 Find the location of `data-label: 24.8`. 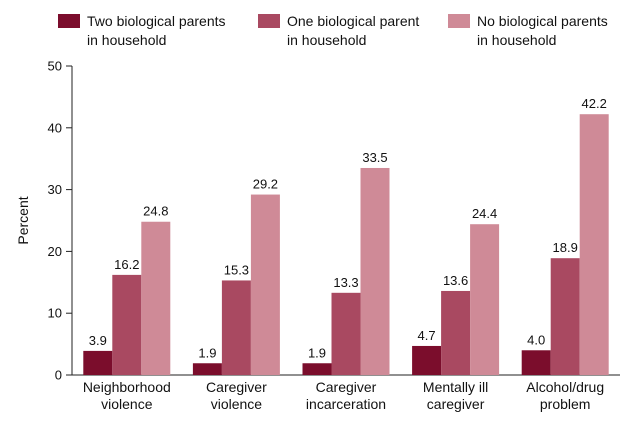

data-label: 24.8 is located at coordinates (155, 211).